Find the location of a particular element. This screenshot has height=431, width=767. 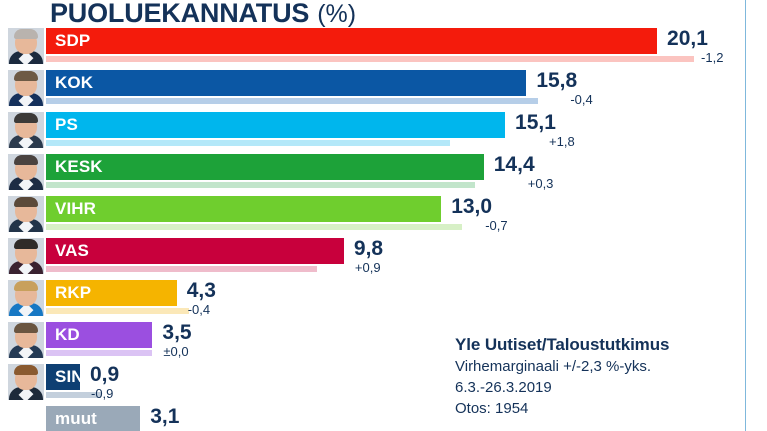

bar-area: KOK 15,8 -0,4 is located at coordinates (395, 89).